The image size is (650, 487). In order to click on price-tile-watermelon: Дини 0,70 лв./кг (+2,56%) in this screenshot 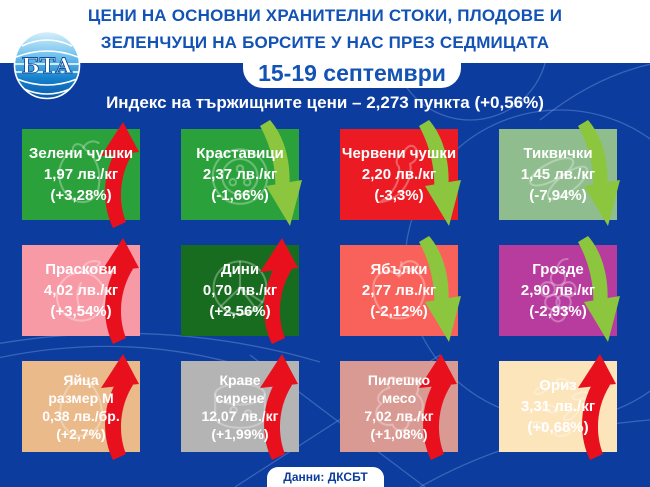, I will do `click(240, 291)`.